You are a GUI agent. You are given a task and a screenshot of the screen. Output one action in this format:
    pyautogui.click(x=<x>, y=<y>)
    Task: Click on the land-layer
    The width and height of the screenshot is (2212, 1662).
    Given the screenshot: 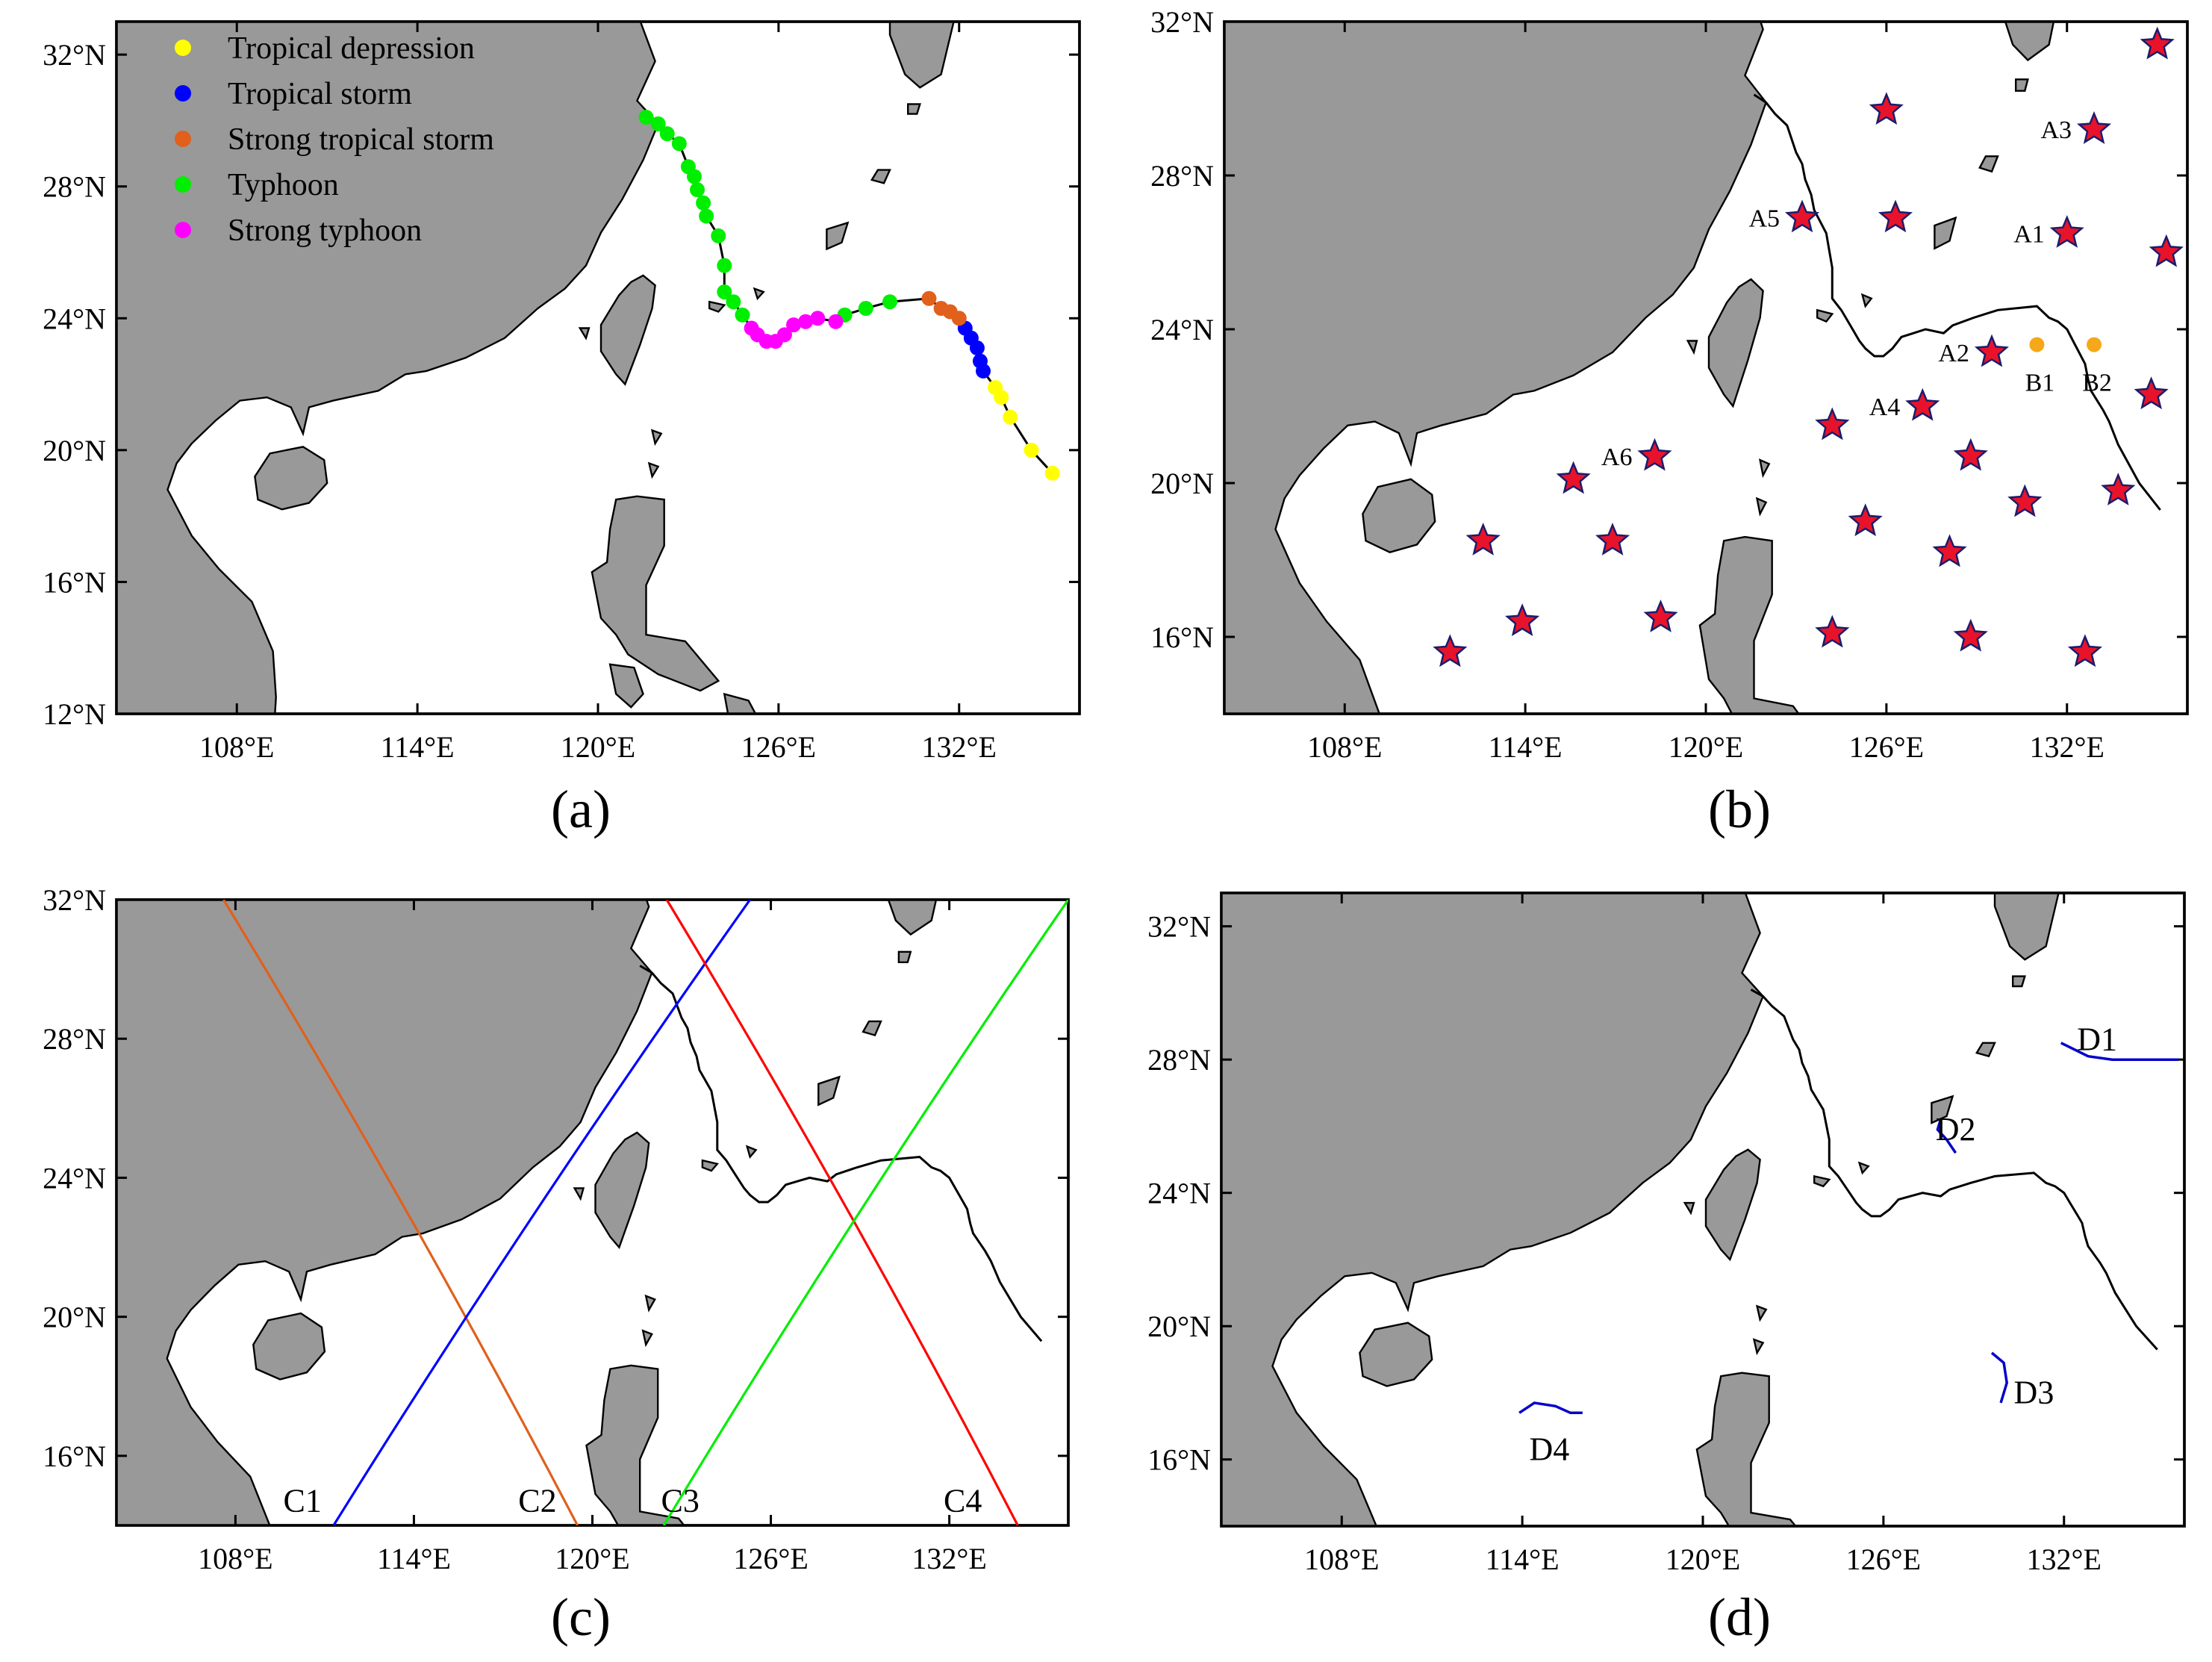 What is the action you would take?
    pyautogui.click(x=527, y=1212)
    